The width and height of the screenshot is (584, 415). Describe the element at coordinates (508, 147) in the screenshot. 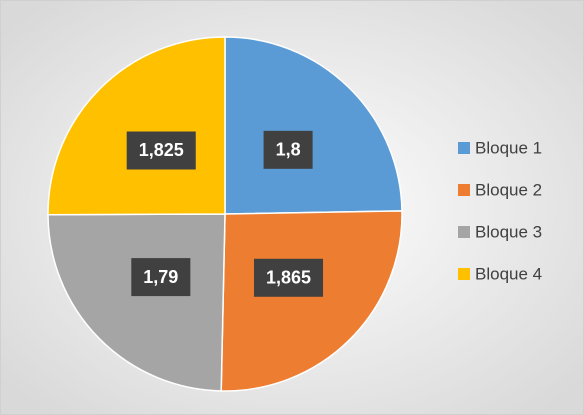

I see `legend-label: Bloque 1` at that location.